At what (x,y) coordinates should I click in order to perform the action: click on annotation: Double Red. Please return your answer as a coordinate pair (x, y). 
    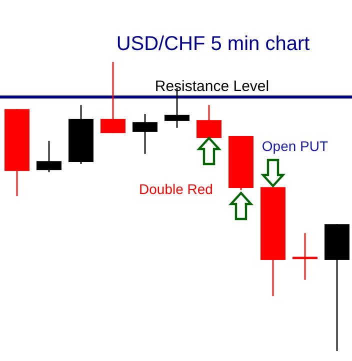
    Looking at the image, I should click on (176, 189).